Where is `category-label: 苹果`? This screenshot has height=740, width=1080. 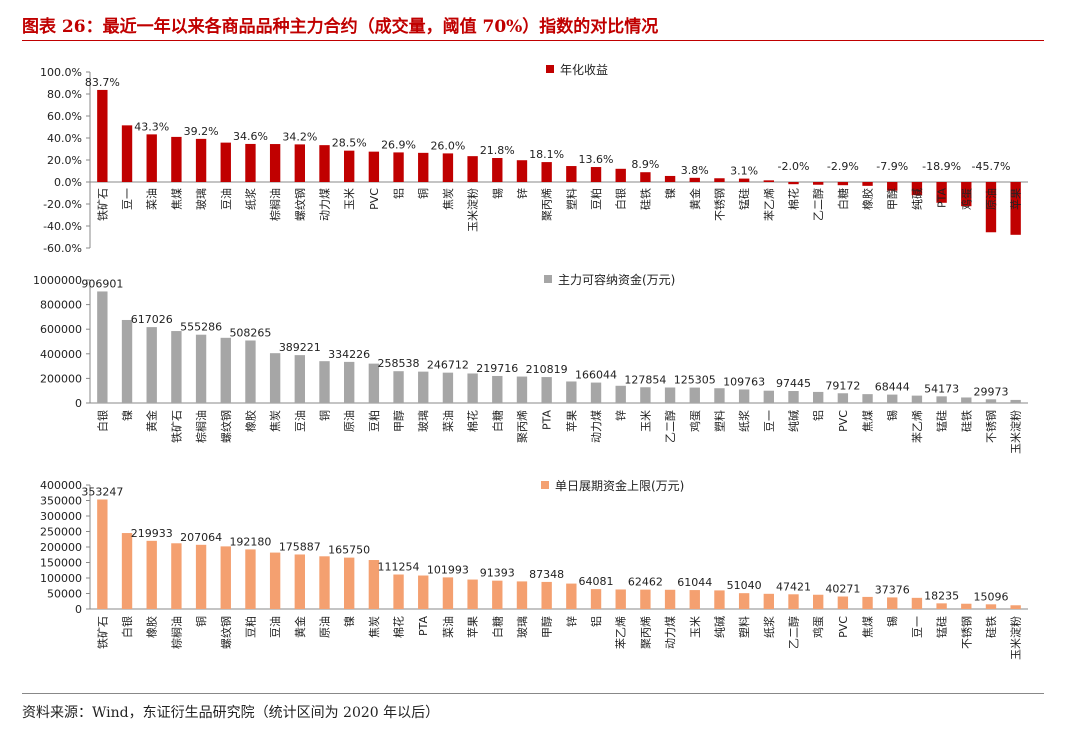
category-label: 苹果 is located at coordinates (473, 627).